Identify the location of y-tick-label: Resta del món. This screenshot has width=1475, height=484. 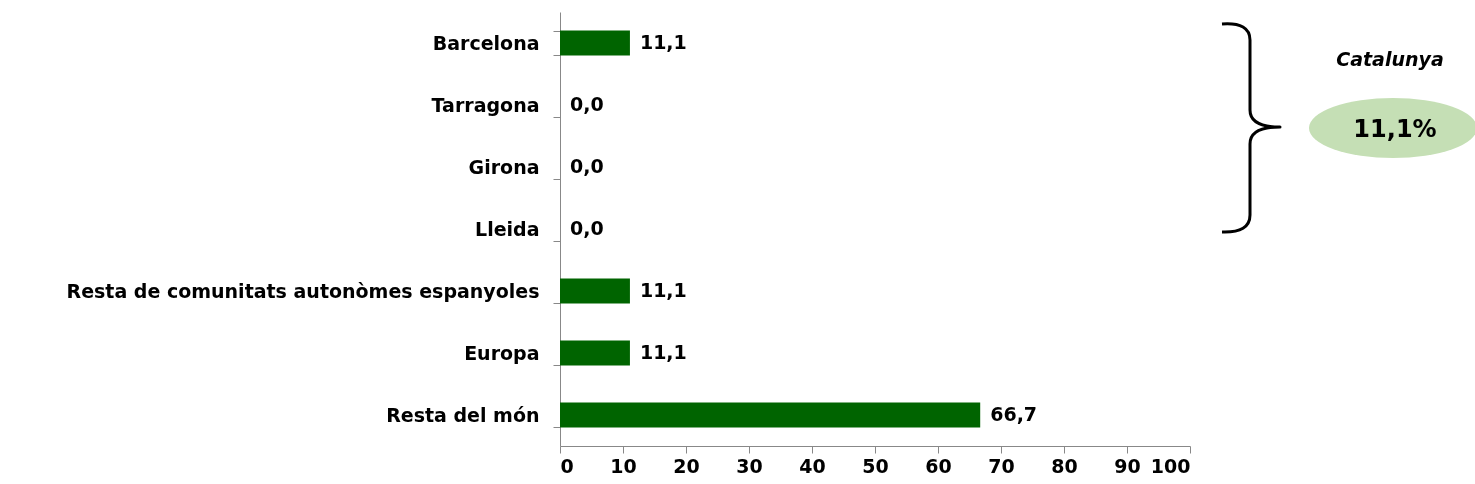
(463, 414).